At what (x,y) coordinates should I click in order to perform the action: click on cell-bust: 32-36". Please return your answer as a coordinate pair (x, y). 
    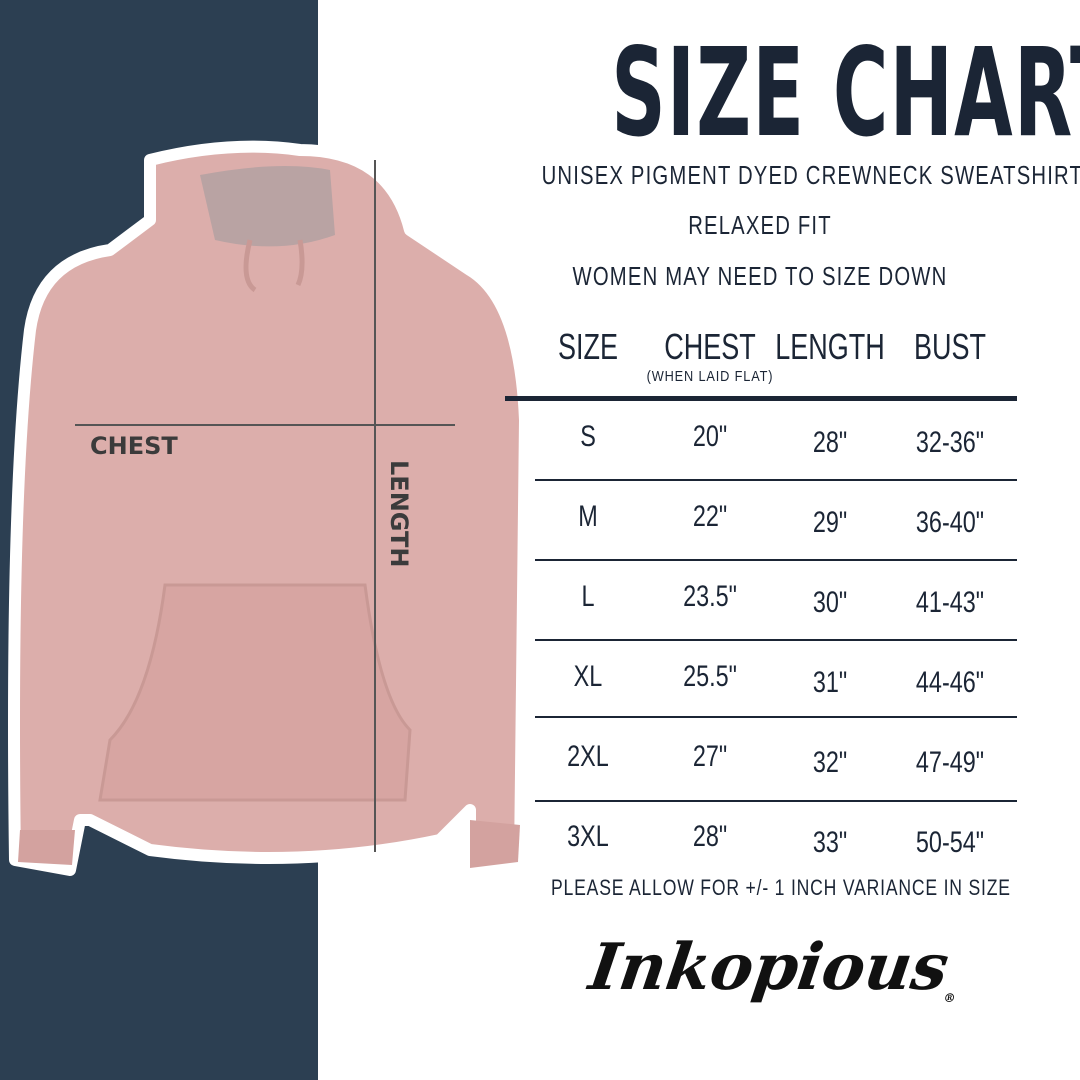
    Looking at the image, I should click on (950, 442).